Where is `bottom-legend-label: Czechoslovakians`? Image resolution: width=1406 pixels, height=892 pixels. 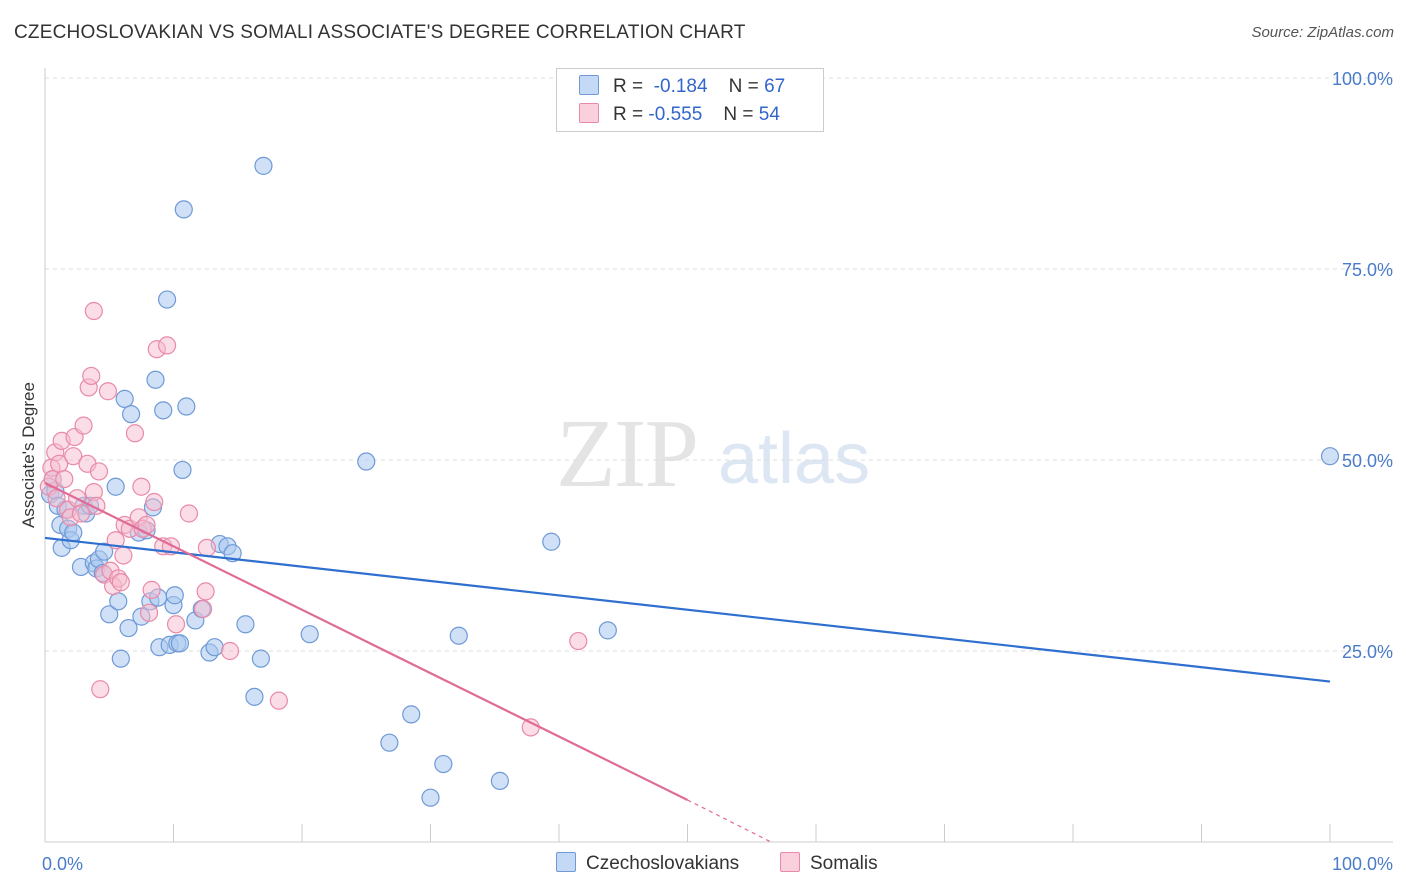 bottom-legend-label: Czechoslovakians is located at coordinates (663, 863).